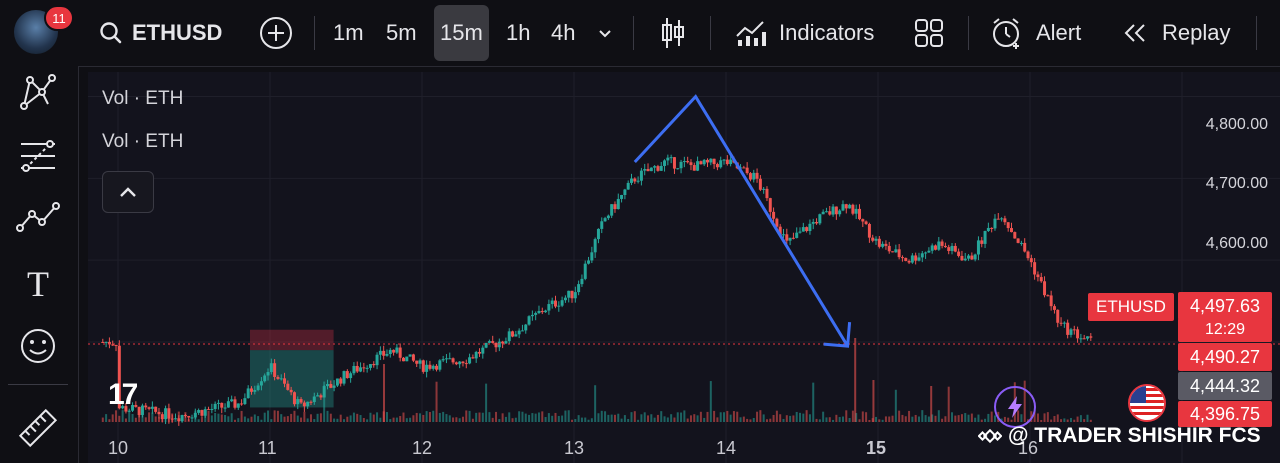  Describe the element at coordinates (401, 32) in the screenshot. I see `timeframe-5m: 5m` at that location.